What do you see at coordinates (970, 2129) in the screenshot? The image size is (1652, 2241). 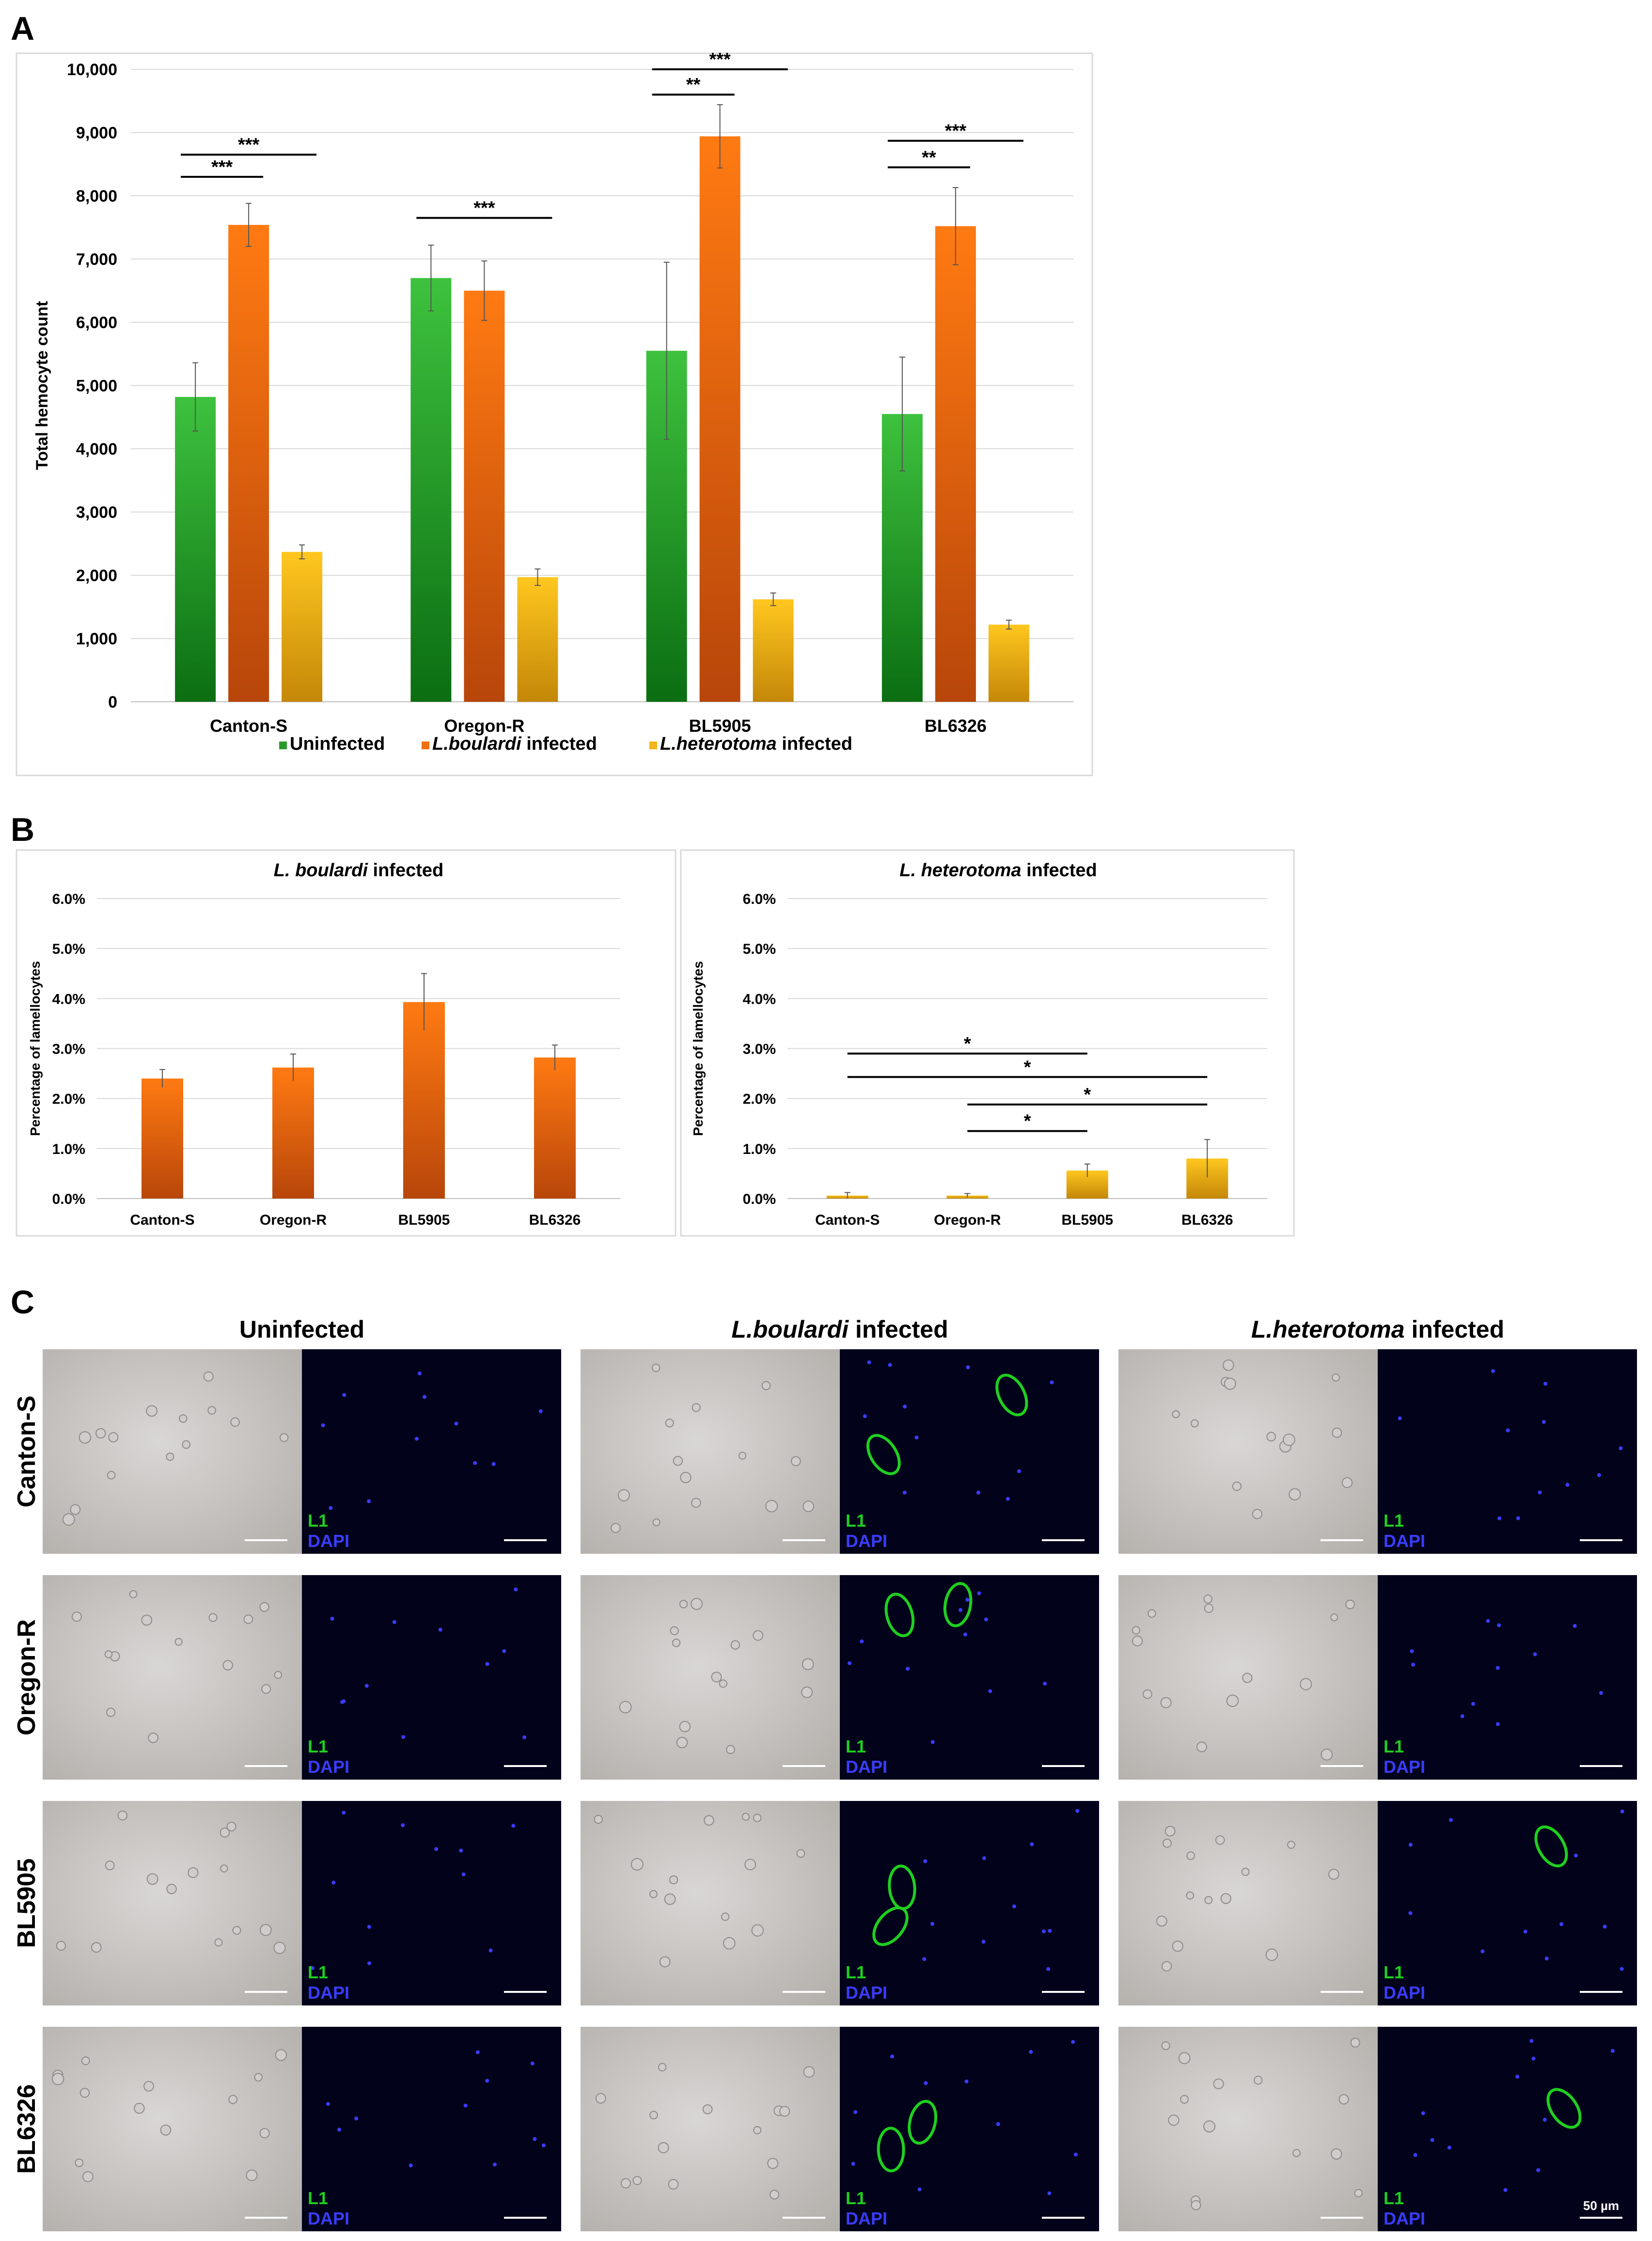 I see `fluorescence-image` at bounding box center [970, 2129].